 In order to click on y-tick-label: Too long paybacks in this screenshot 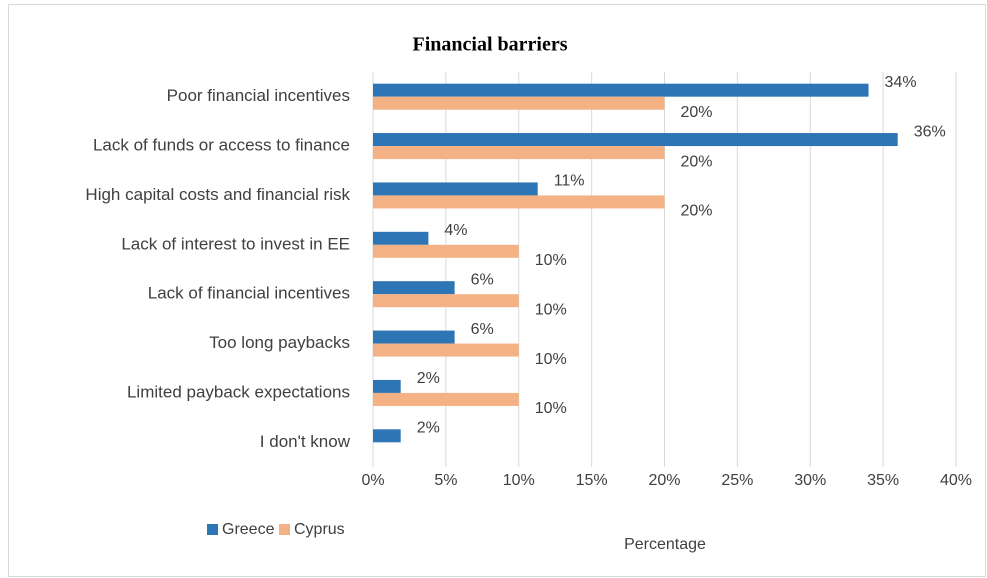, I will do `click(279, 342)`.